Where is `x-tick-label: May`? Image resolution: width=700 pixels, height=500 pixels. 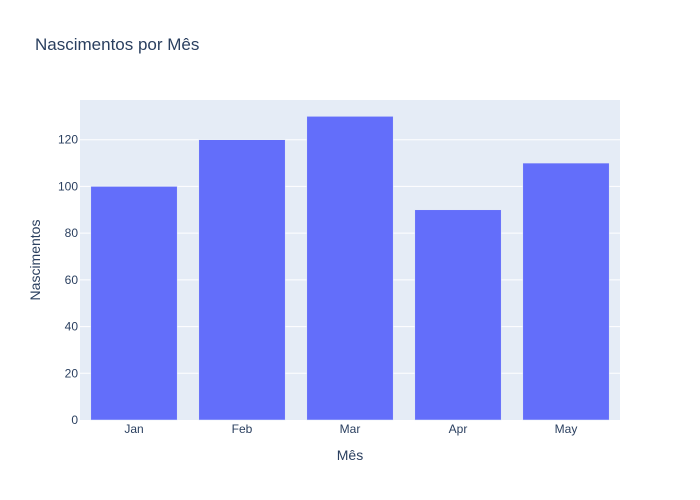 x-tick-label: May is located at coordinates (566, 429).